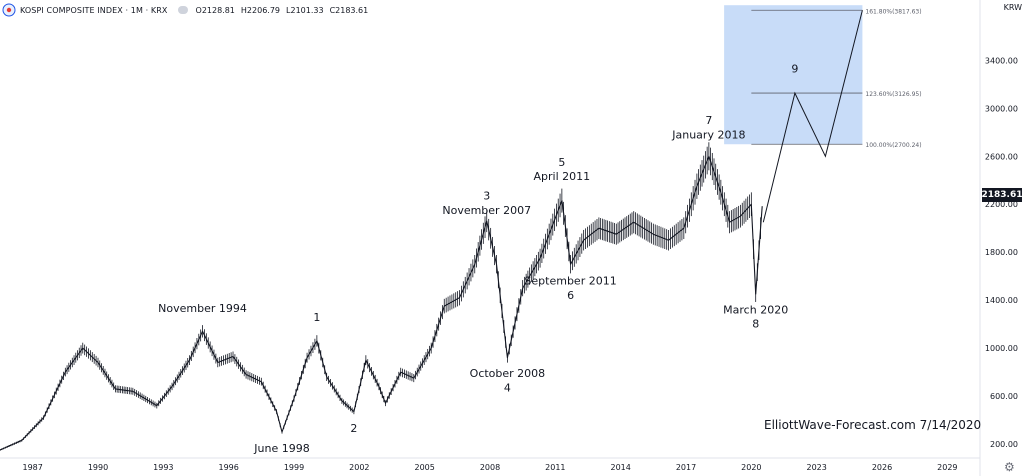 The image size is (1024, 476). I want to click on x-tick-label-11: 2020, so click(751, 467).